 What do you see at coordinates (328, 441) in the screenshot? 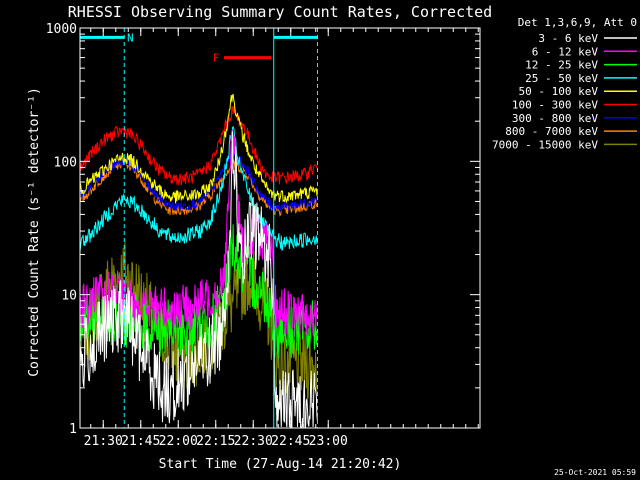
I see `x-tick-label: 23:00` at bounding box center [328, 441].